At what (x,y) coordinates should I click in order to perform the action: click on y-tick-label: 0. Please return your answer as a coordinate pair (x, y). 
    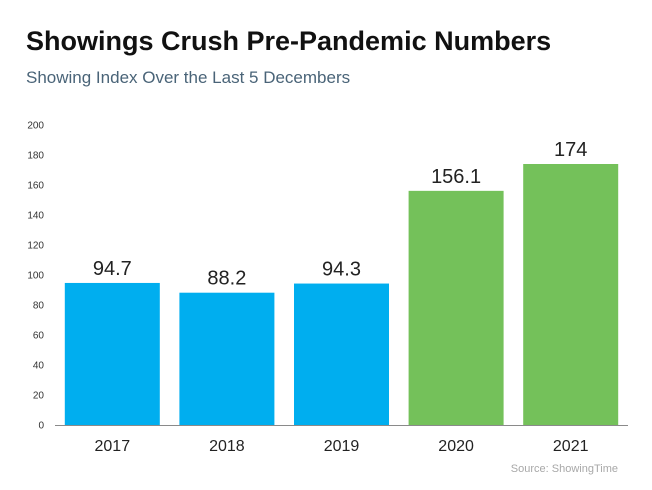
    Looking at the image, I should click on (41, 426).